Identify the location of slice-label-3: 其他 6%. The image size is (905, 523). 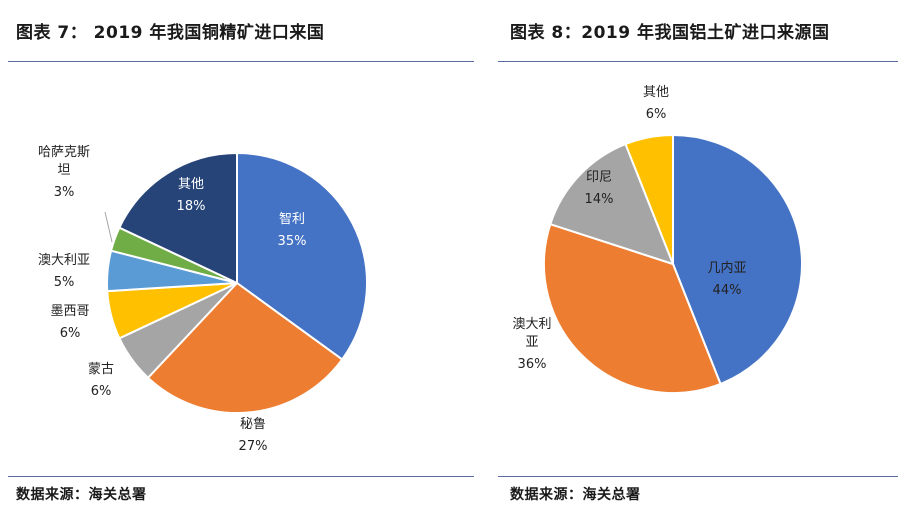
(656, 103).